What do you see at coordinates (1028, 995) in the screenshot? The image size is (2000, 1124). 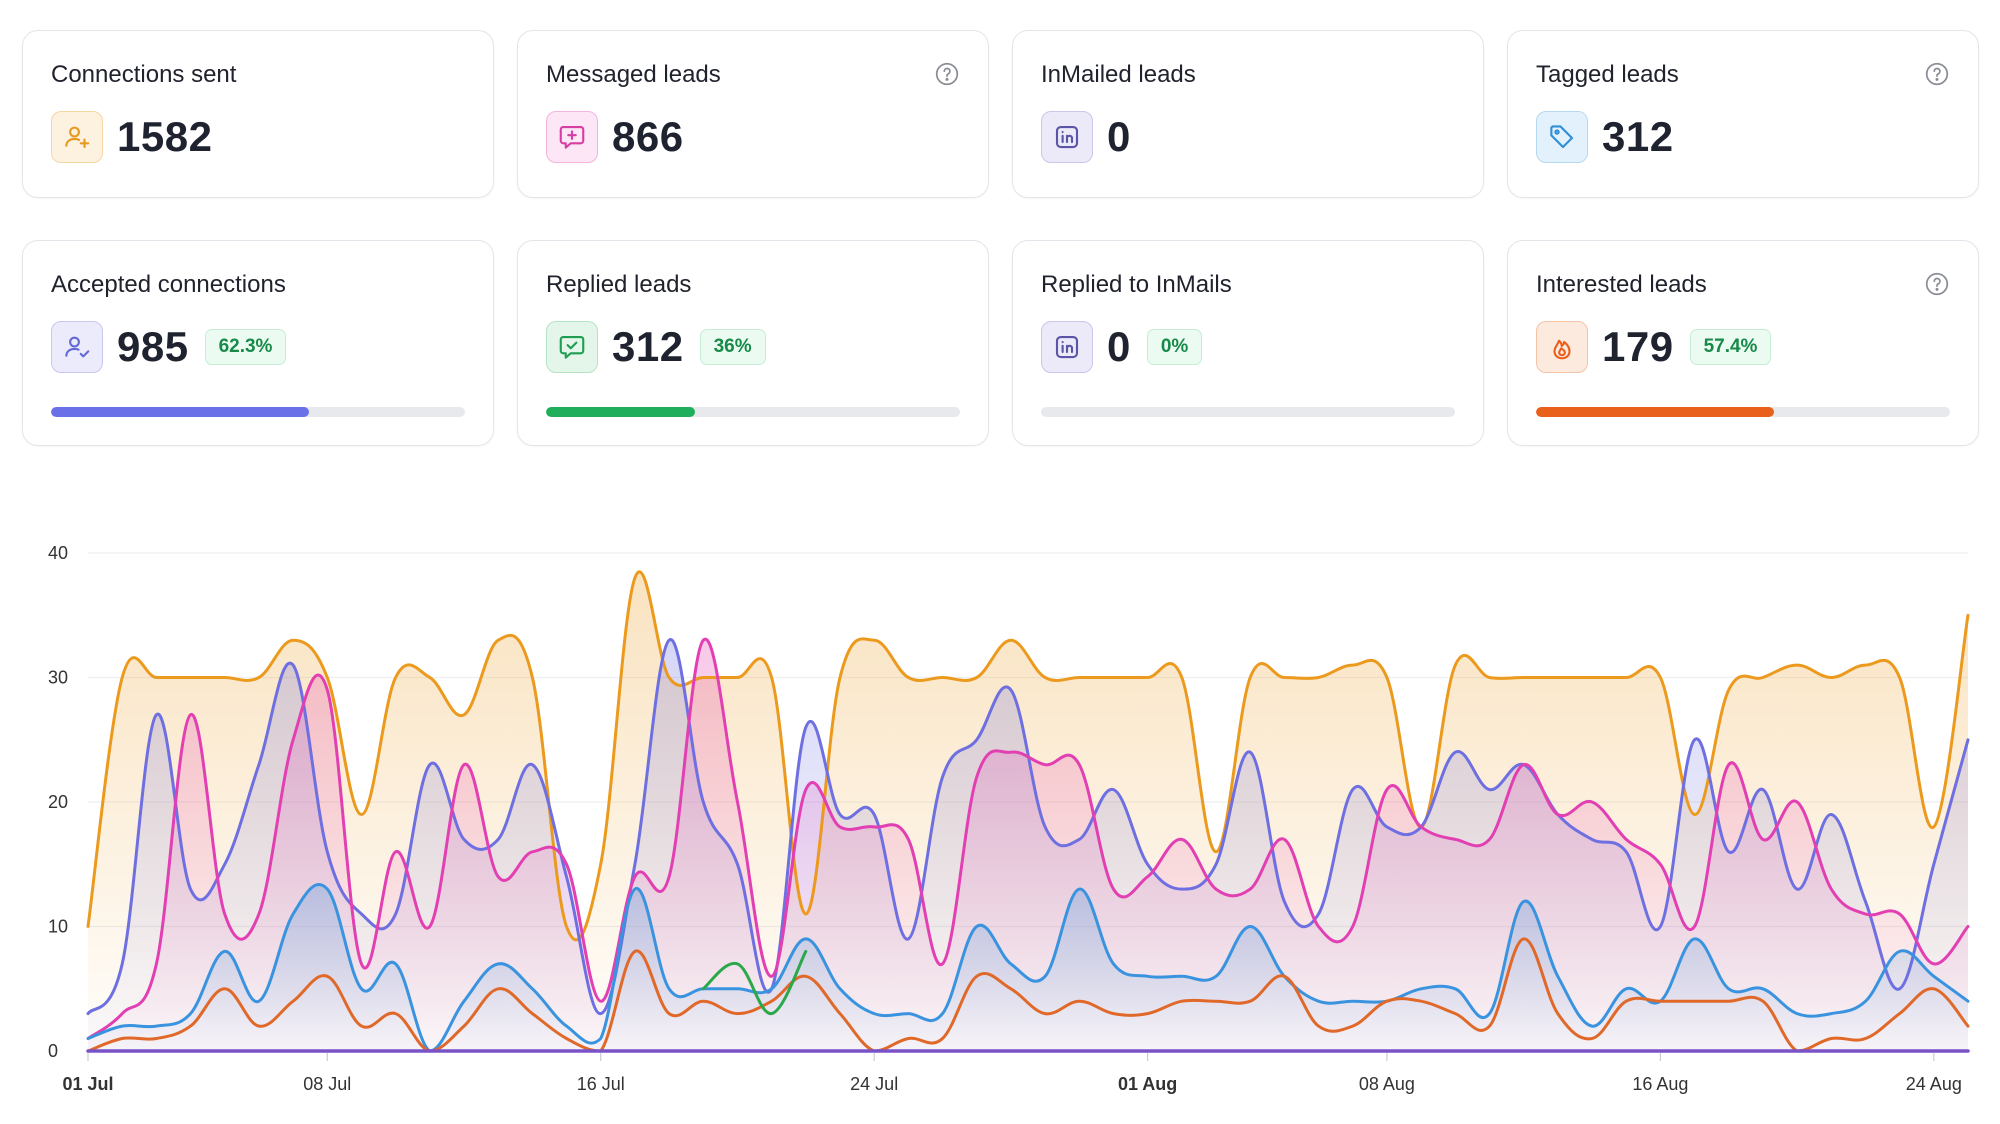 I see `series-line-red` at bounding box center [1028, 995].